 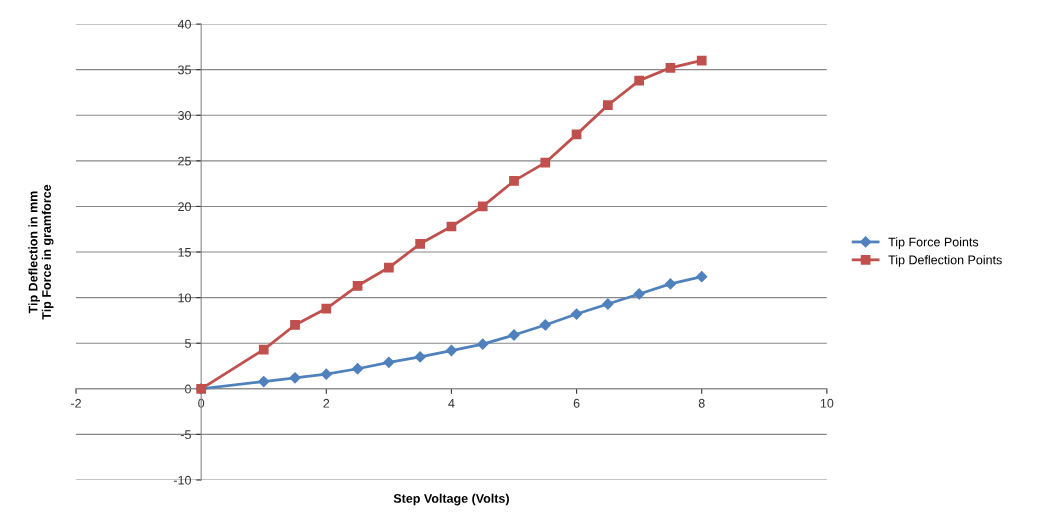 What do you see at coordinates (945, 261) in the screenshot?
I see `legend-label: Tip Deflection Points` at bounding box center [945, 261].